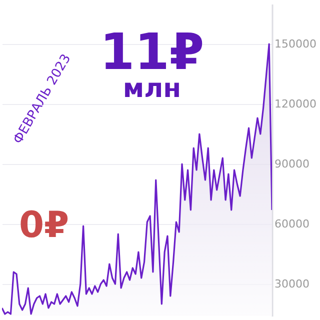  Describe the element at coordinates (292, 284) in the screenshot. I see `y-tick-label: 30000` at that location.